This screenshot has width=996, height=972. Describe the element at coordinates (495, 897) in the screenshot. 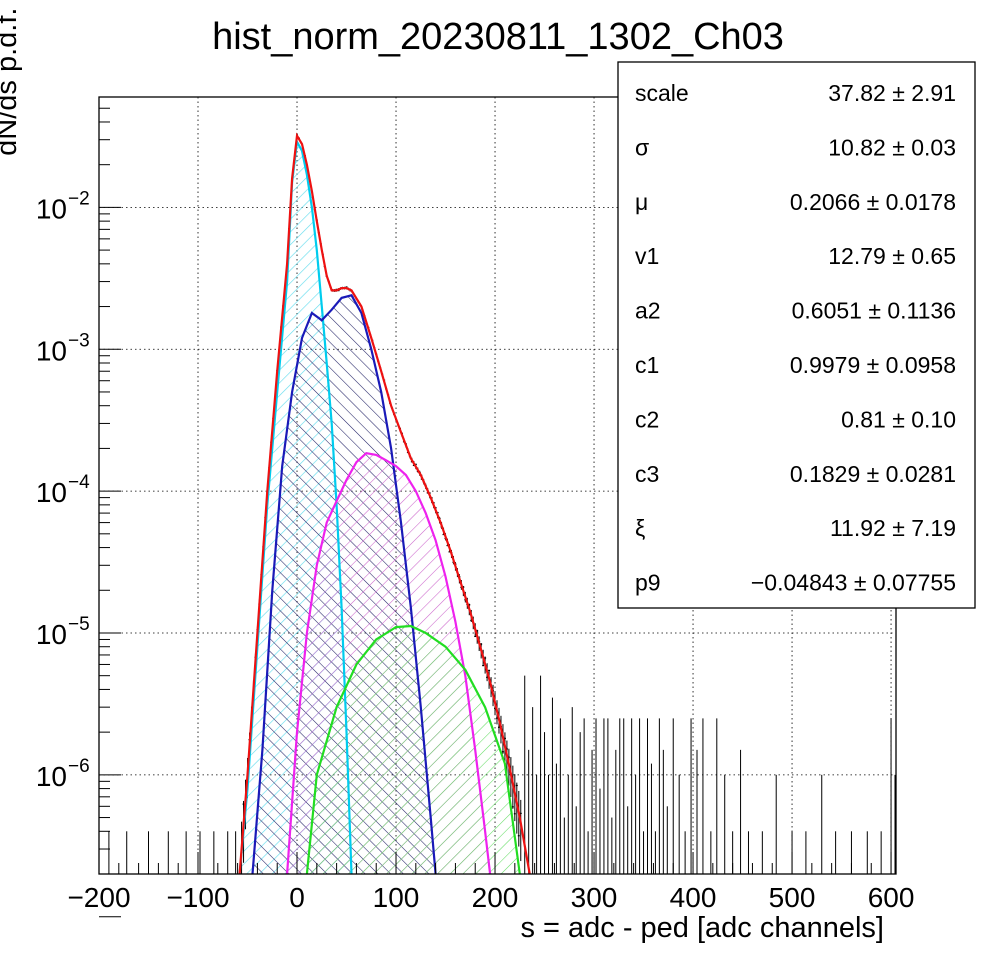

I see `x-tick-label: 200` at that location.